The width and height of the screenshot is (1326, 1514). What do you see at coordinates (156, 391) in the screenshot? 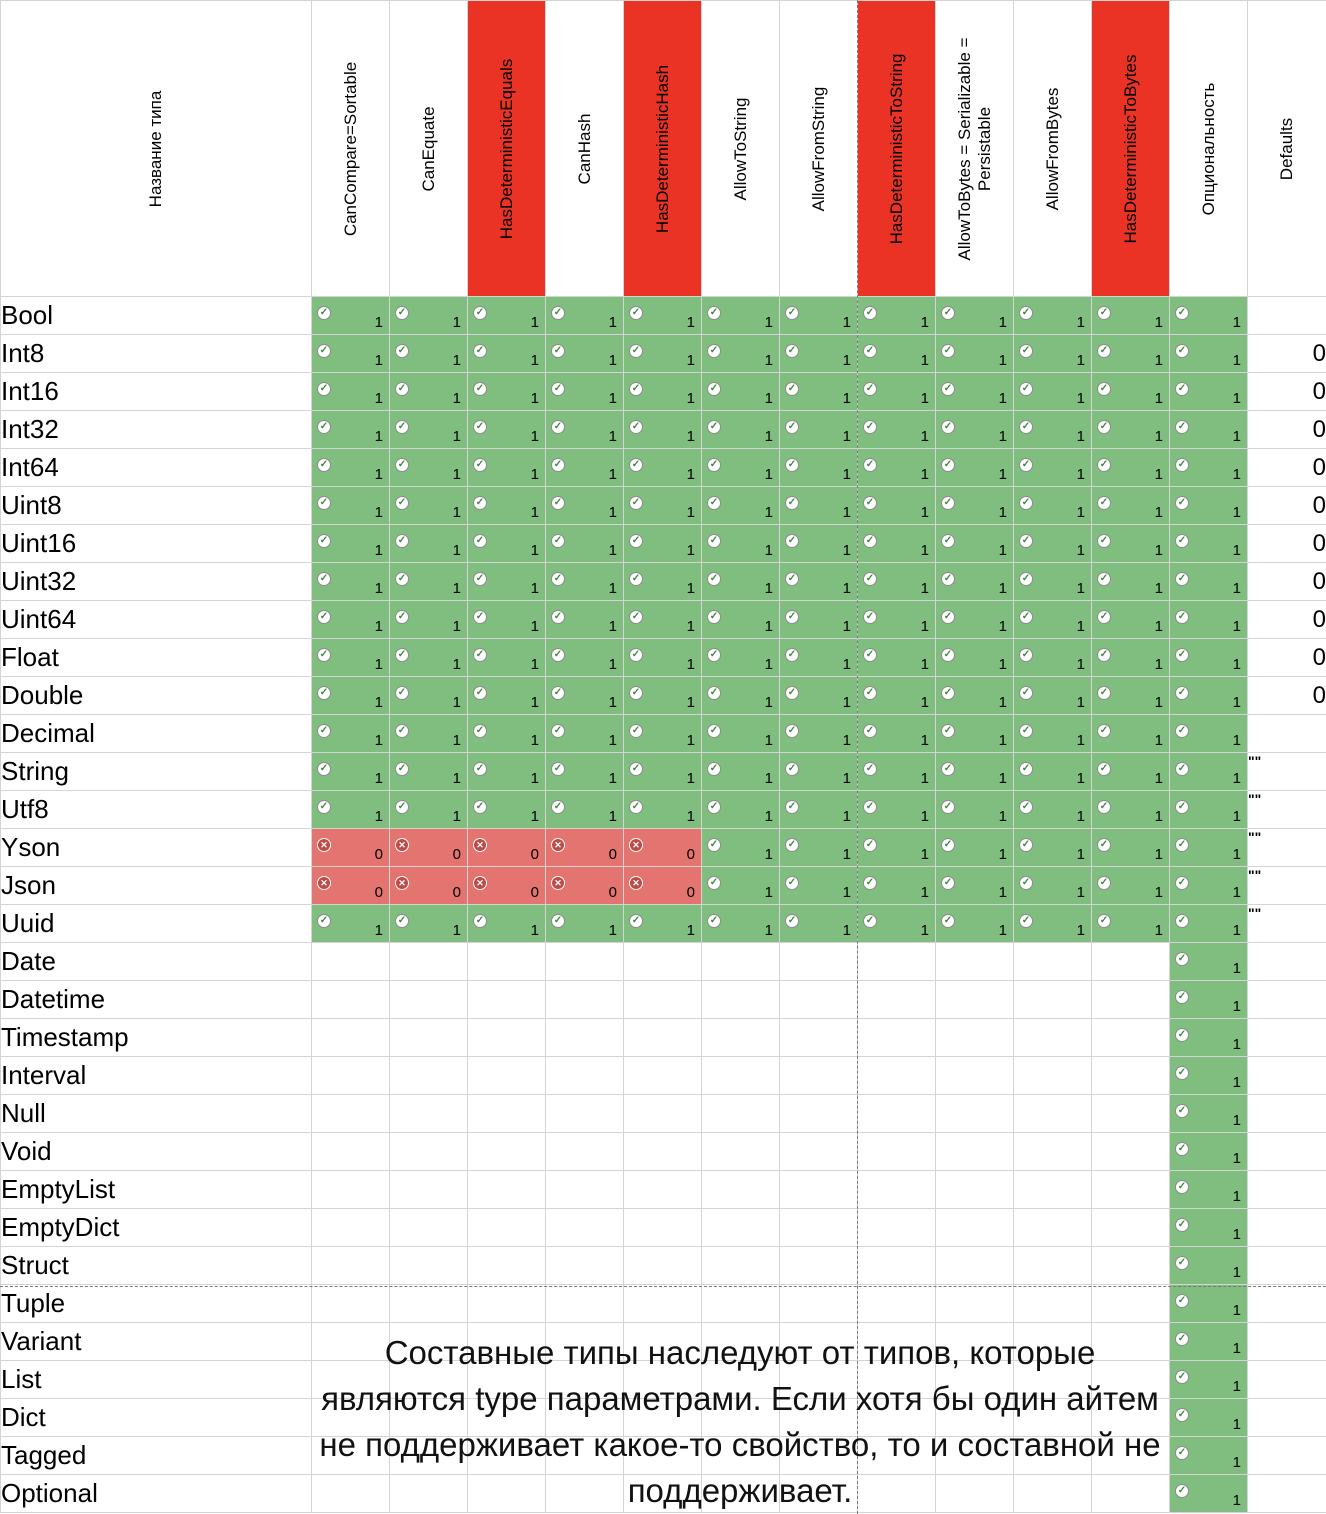
I see `row-type-name: Int16` at bounding box center [156, 391].